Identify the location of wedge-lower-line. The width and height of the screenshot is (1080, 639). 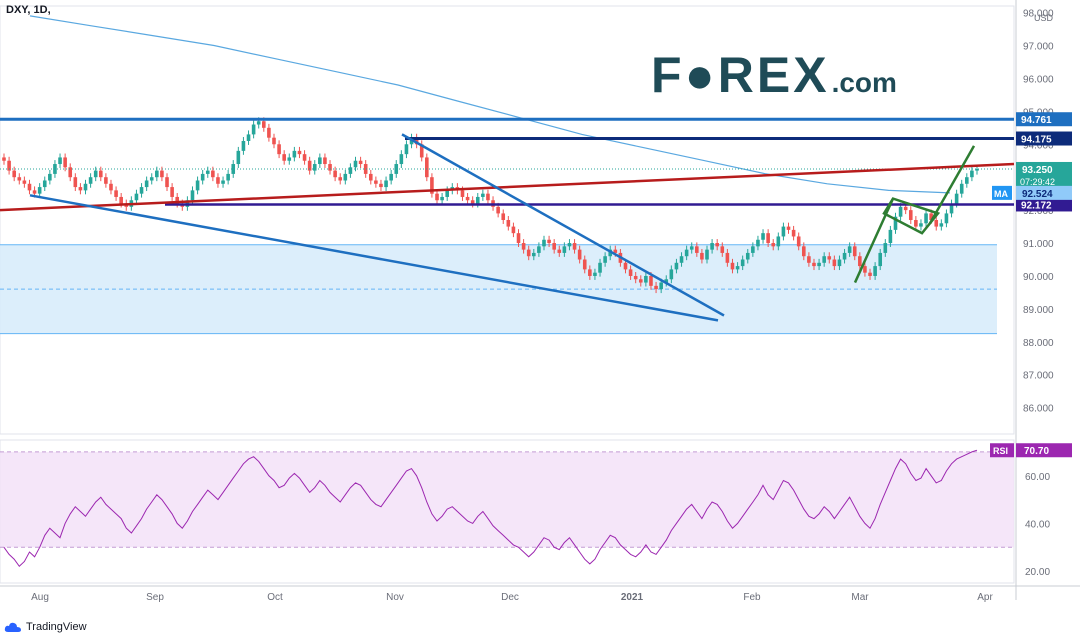
(374, 258).